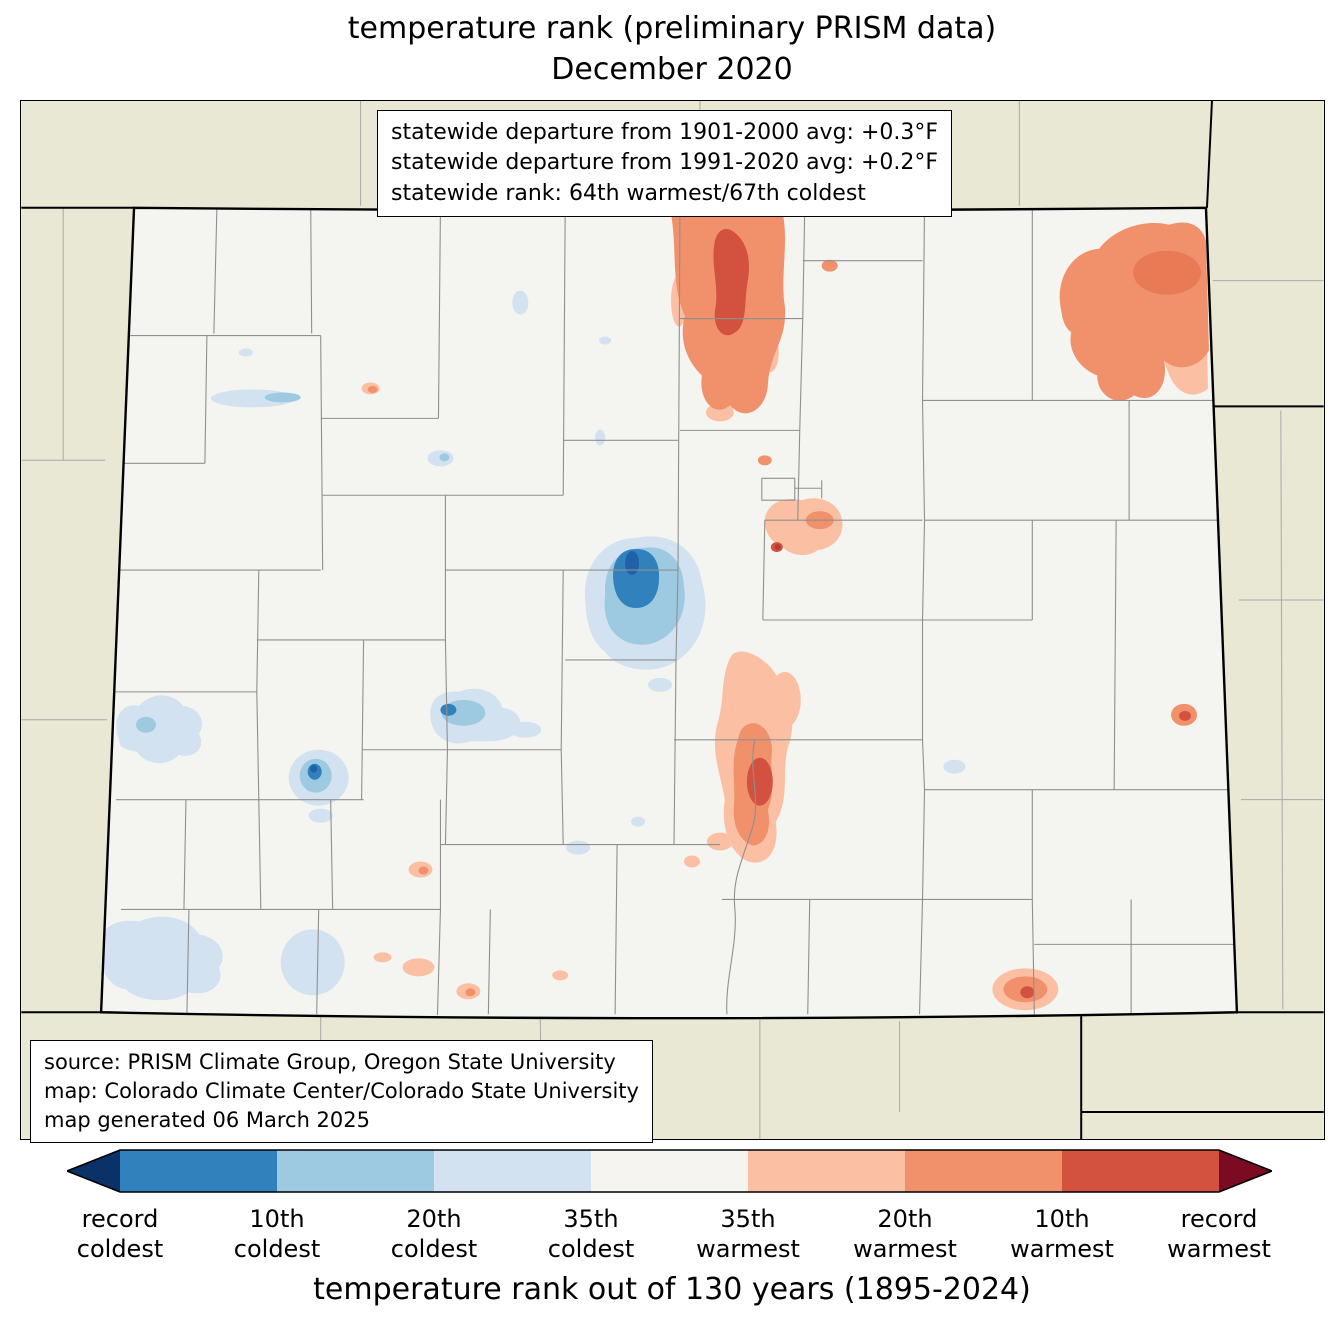  Describe the element at coordinates (777, 547) in the screenshot. I see `warm-regions-deep` at that location.